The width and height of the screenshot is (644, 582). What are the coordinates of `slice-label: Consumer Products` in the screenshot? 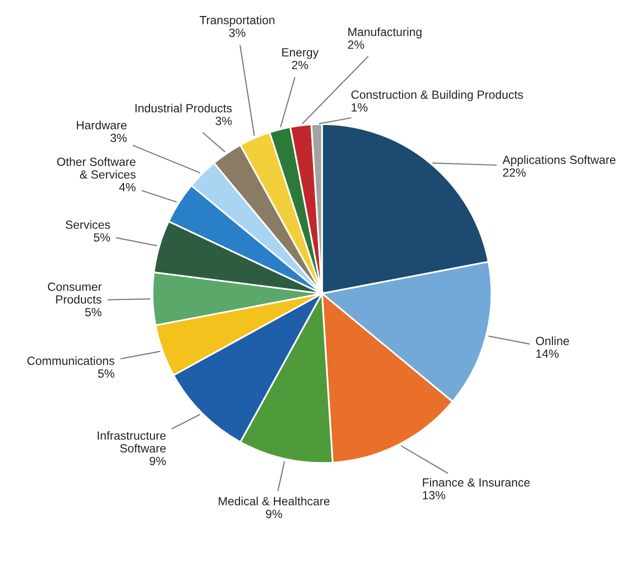 It's located at (75, 293).